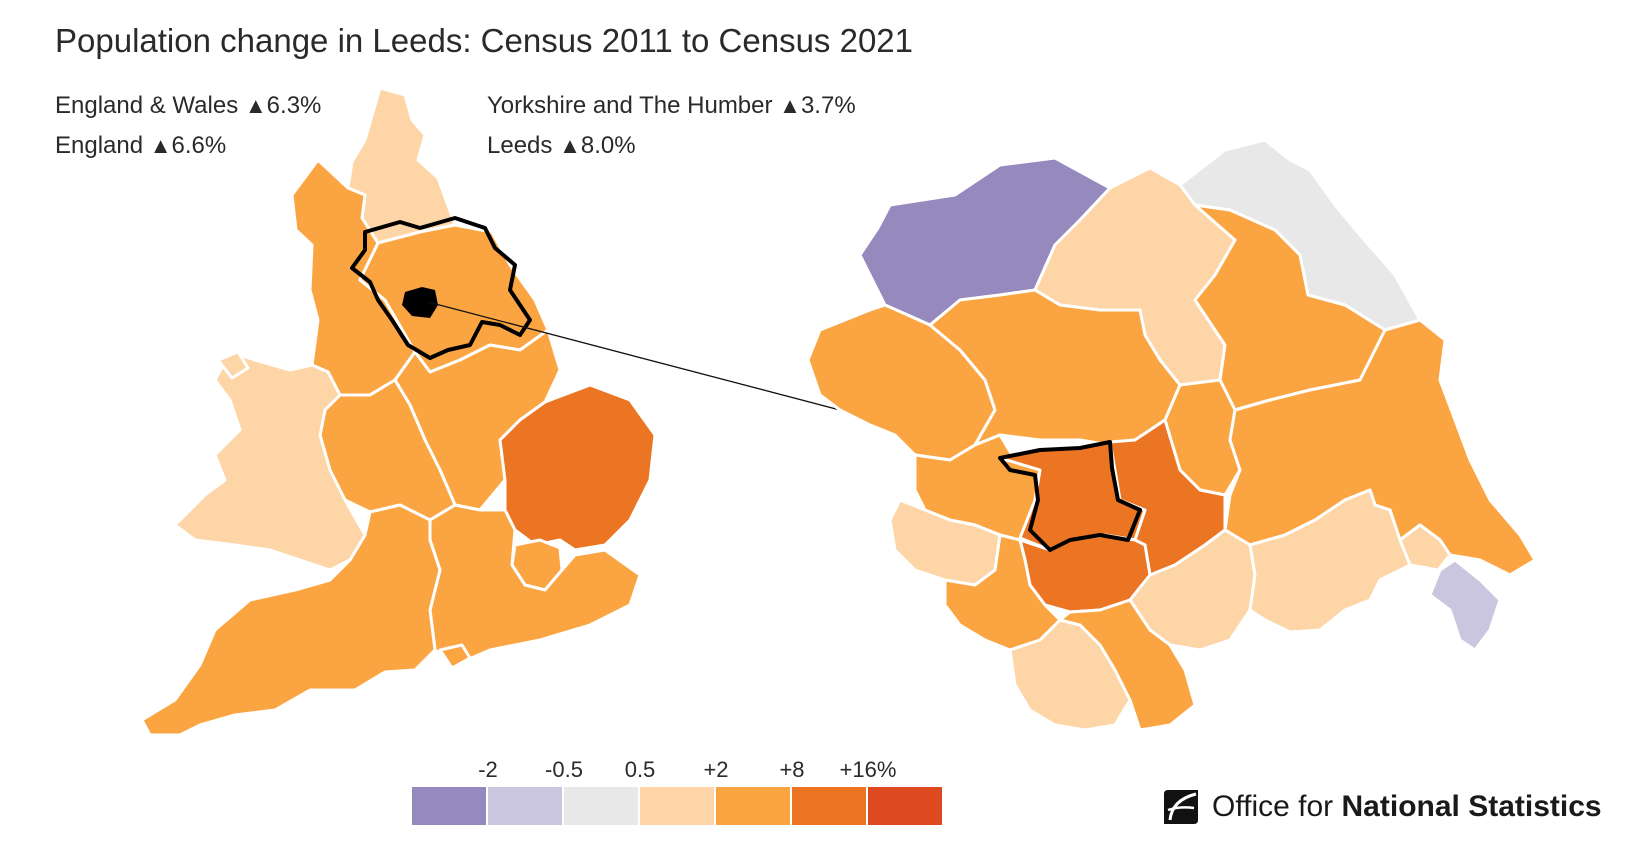  Describe the element at coordinates (577, 467) in the screenshot. I see `region-east-of-england` at that location.